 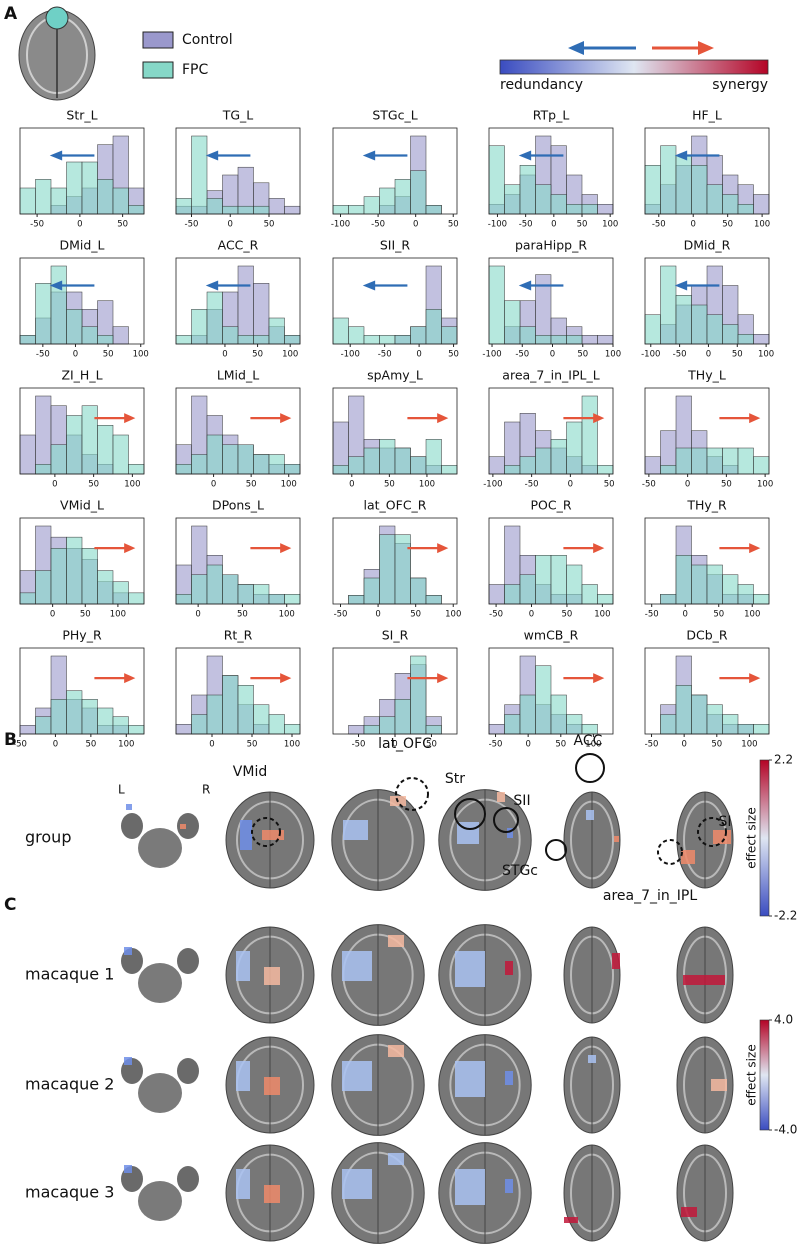 What do you see at coordinates (10, 905) in the screenshot?
I see `panel-label: C` at bounding box center [10, 905].